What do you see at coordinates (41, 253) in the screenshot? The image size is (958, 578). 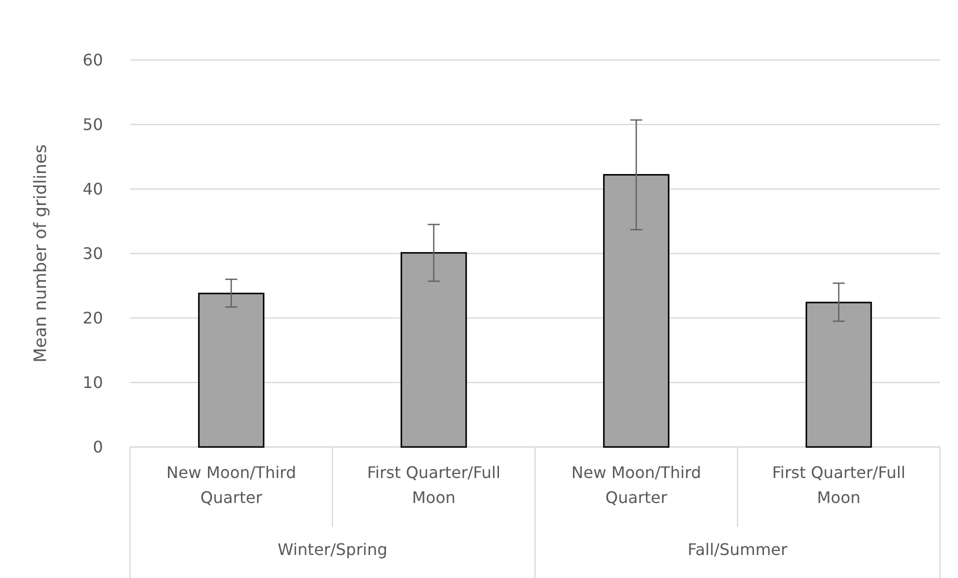 I see `y-axis-title: Mean number of gridlines` at bounding box center [41, 253].